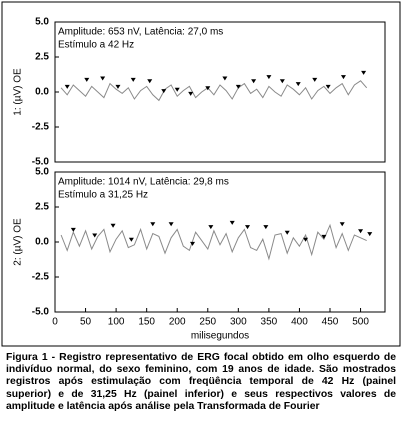 The height and width of the screenshot is (445, 403). I want to click on x-tick-label: 100, so click(116, 322).